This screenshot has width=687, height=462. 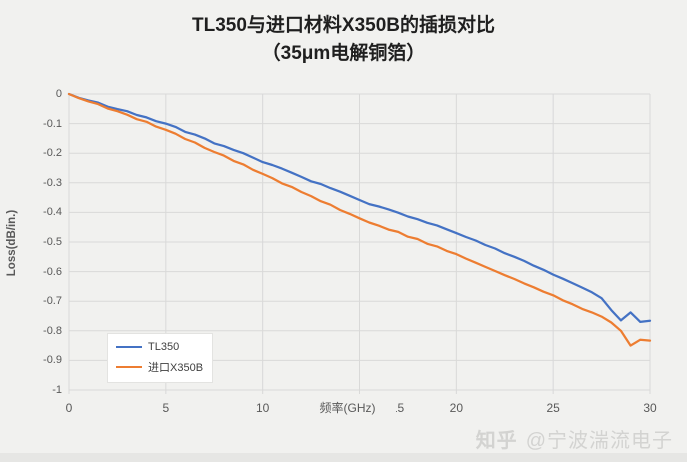 I want to click on y-axis-tick-label: -0.4, so click(x=52, y=212).